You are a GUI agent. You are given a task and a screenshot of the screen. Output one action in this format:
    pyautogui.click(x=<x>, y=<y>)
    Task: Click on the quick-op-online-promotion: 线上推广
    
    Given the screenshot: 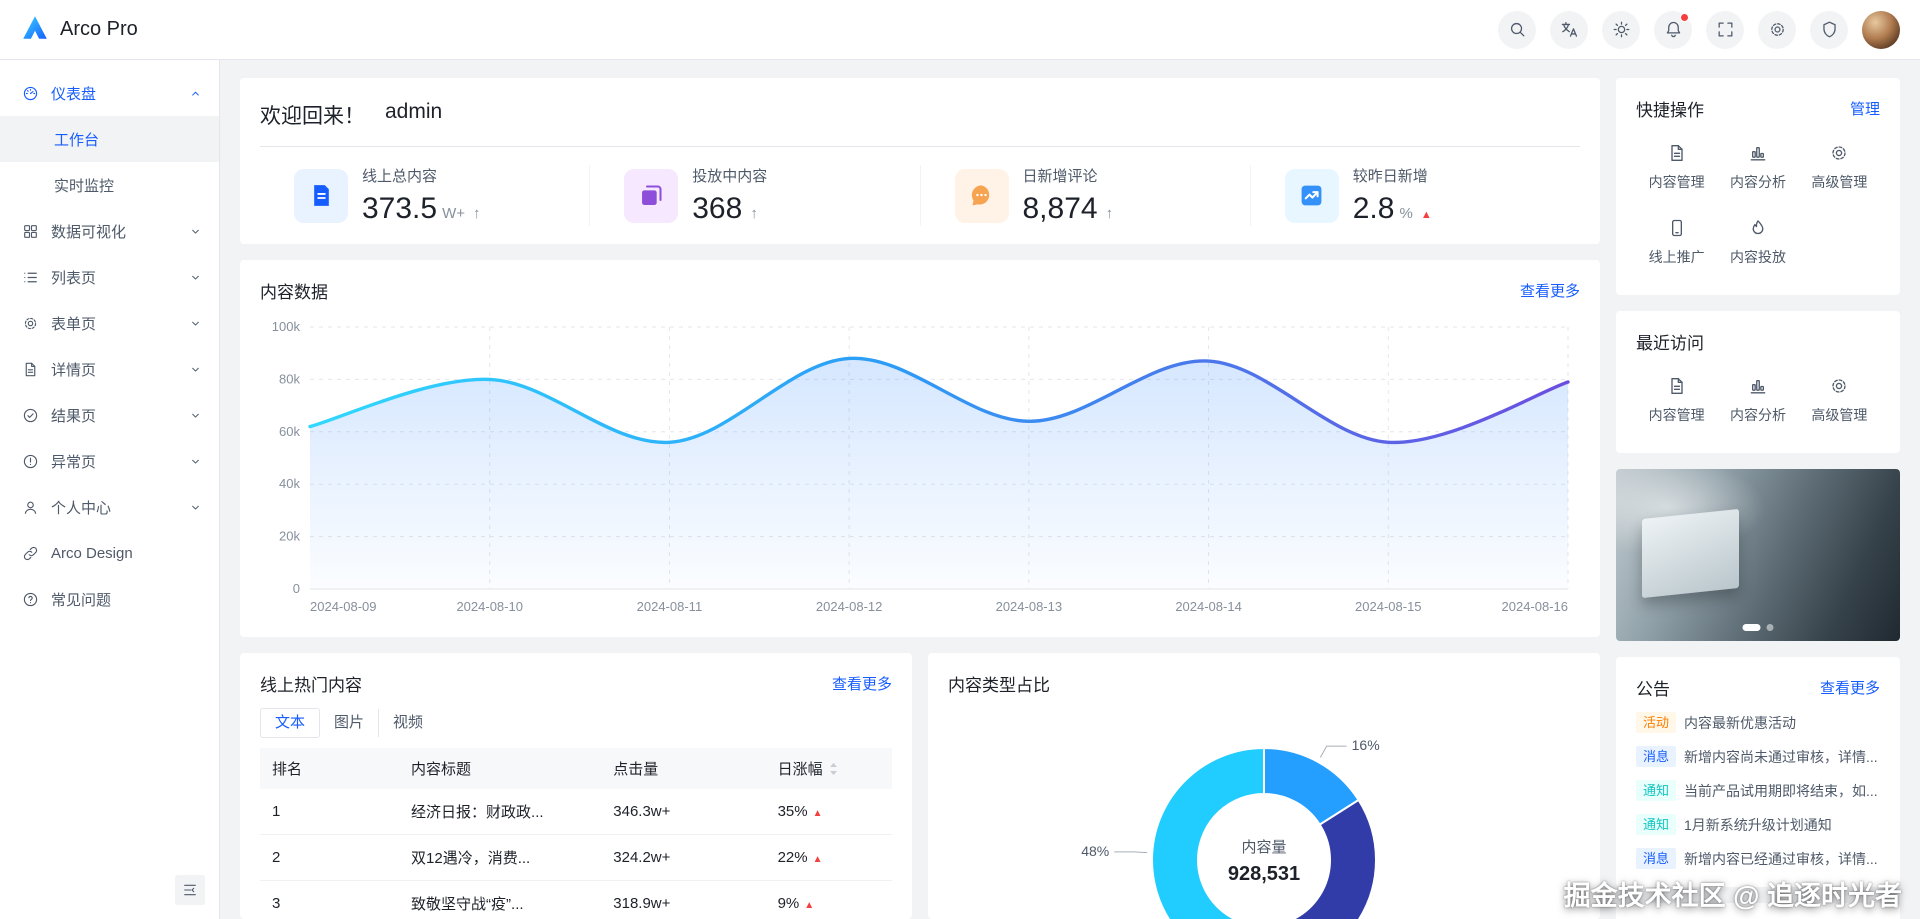 What is the action you would take?
    pyautogui.click(x=1676, y=242)
    